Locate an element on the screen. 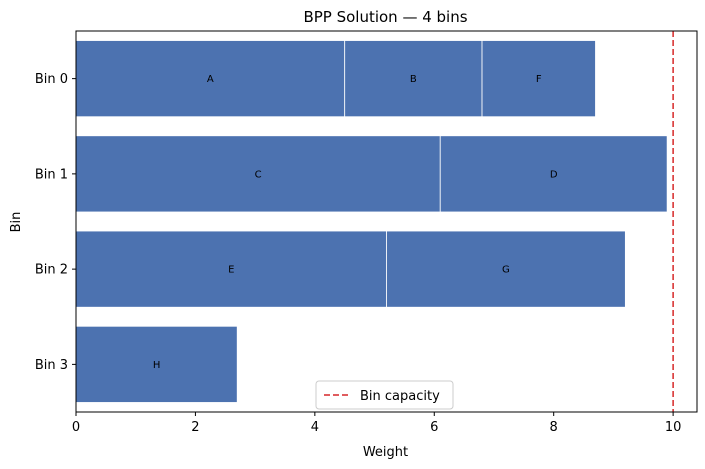 Image resolution: width=705 pixels, height=469 pixels. bar-segment-F is located at coordinates (538, 79).